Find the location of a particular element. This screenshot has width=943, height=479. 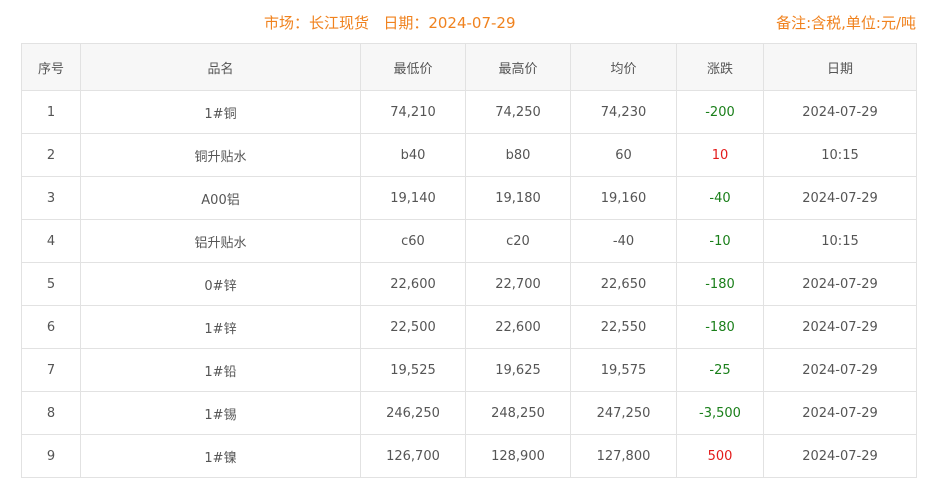

table-row: 1 1#铜 74,210 74,250 74,230 -200 2024-07-29 is located at coordinates (469, 112).